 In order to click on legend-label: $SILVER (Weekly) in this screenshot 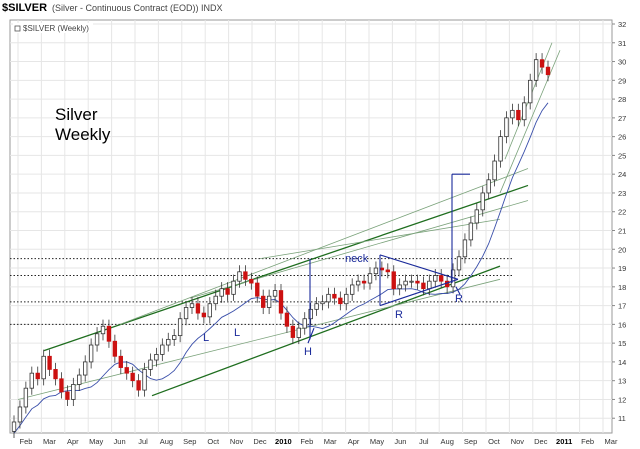, I will do `click(56, 28)`.